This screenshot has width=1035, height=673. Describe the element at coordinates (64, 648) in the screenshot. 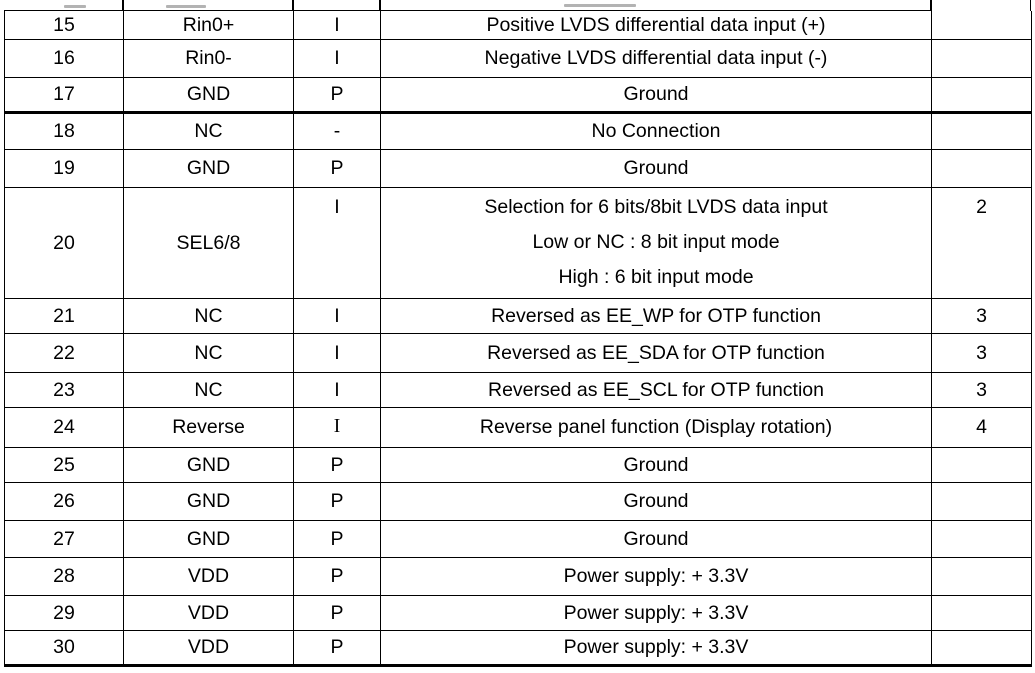

I see `pin-number: 30` at that location.